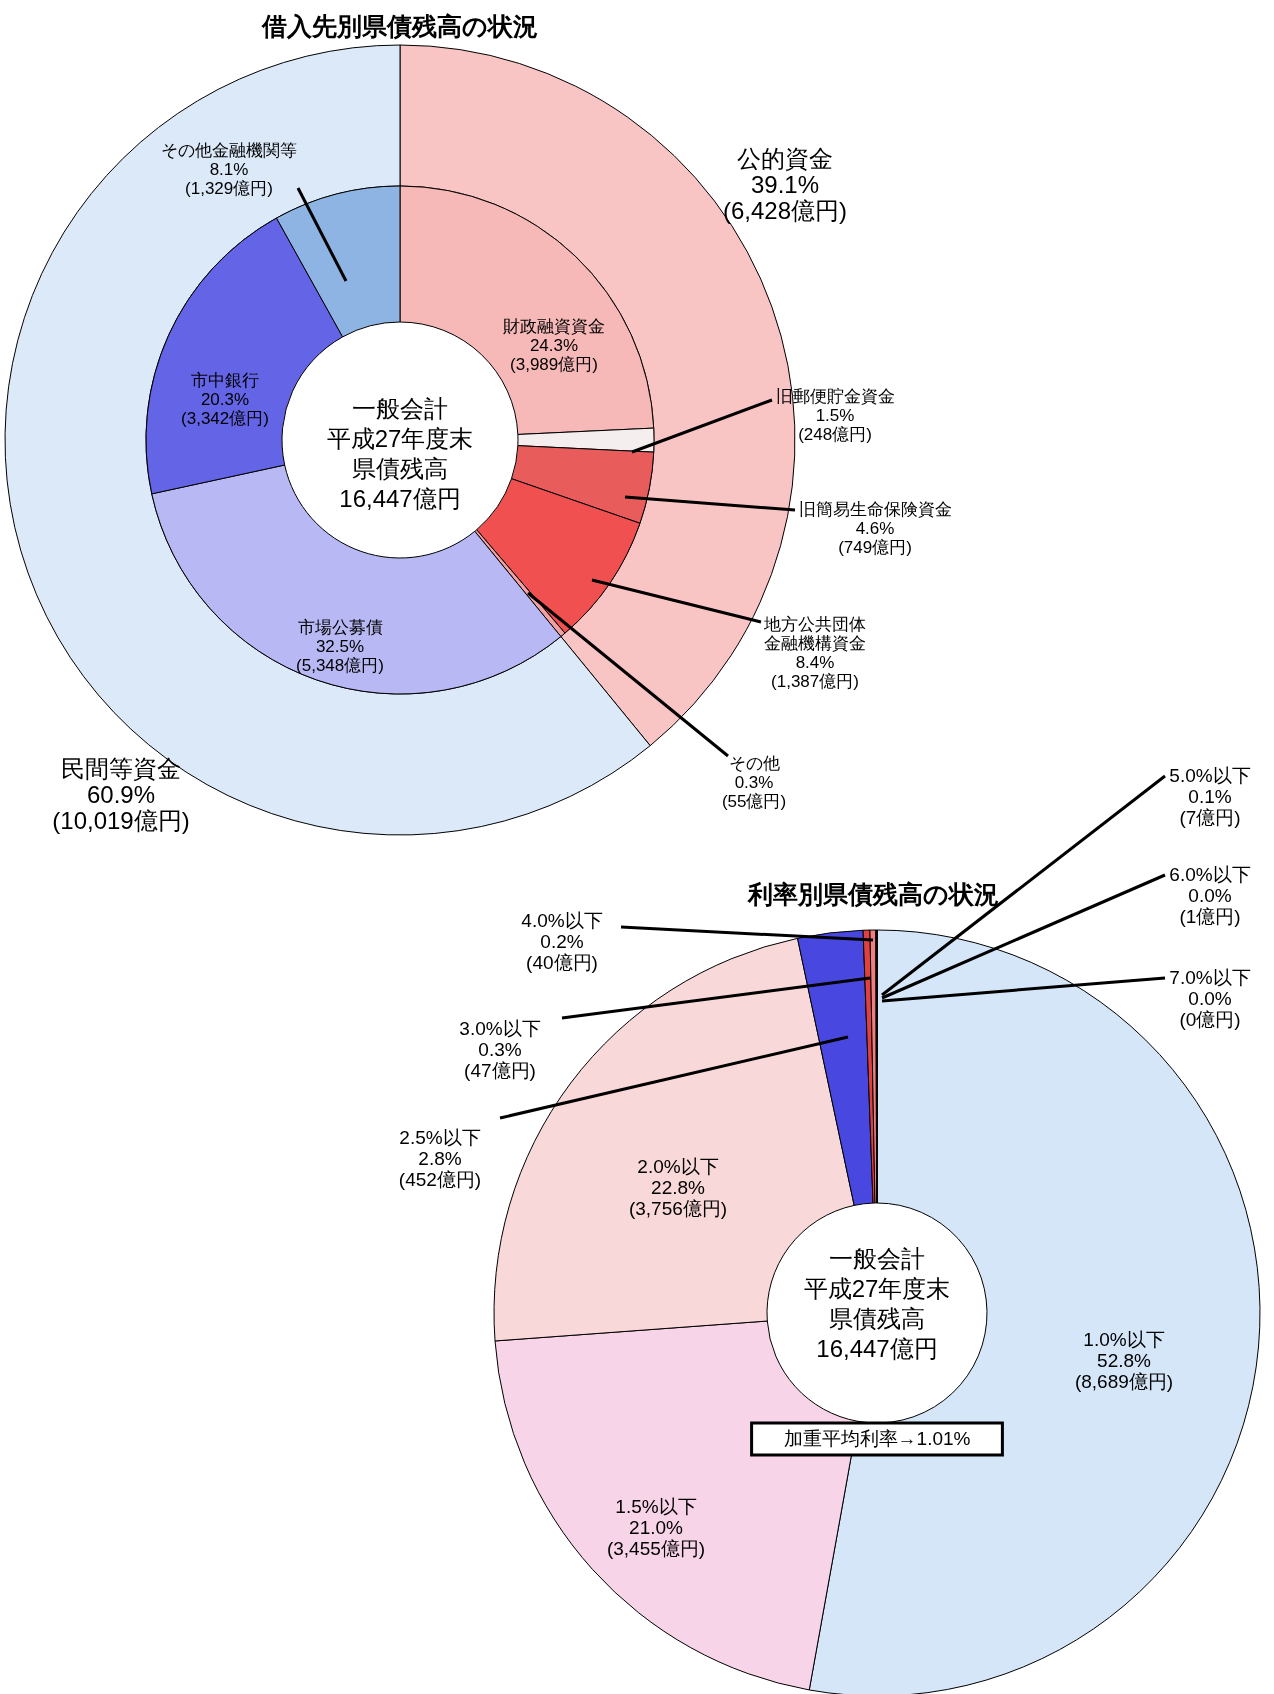 The image size is (1274, 1694). I want to click on data-label: 21.0% (3,455億円), so click(656, 1538).